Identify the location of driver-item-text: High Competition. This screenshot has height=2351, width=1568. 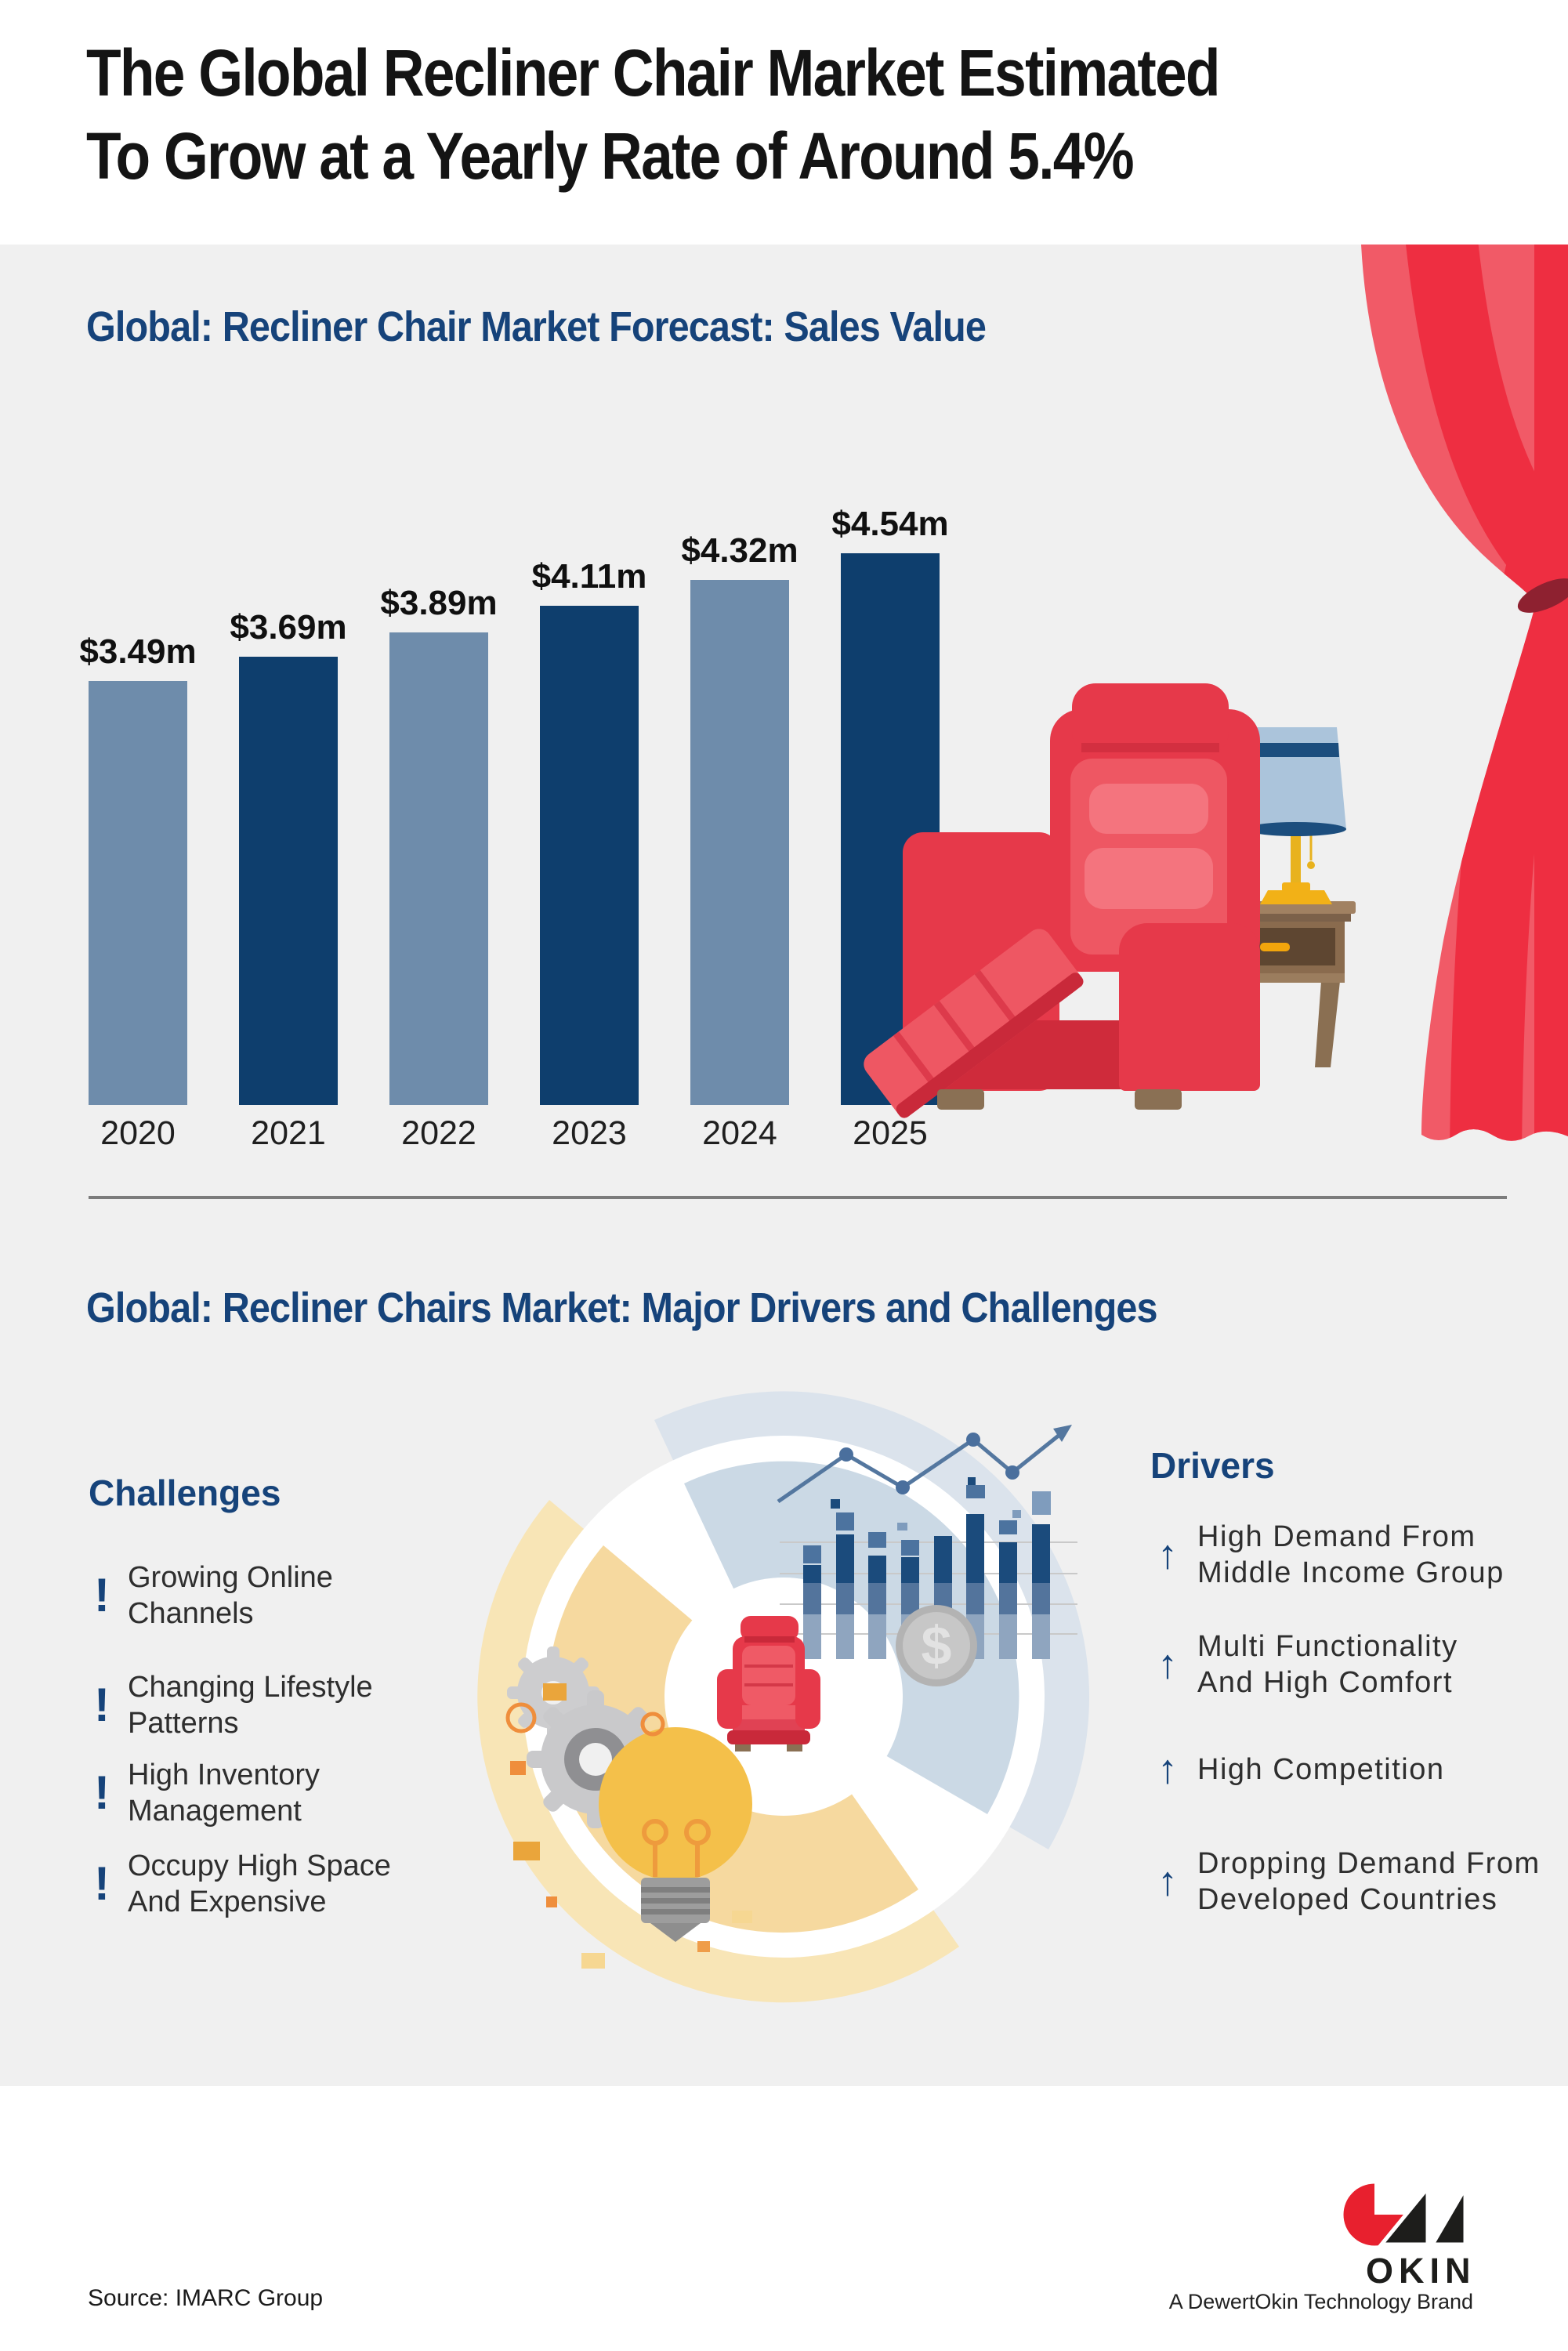
(1321, 1769).